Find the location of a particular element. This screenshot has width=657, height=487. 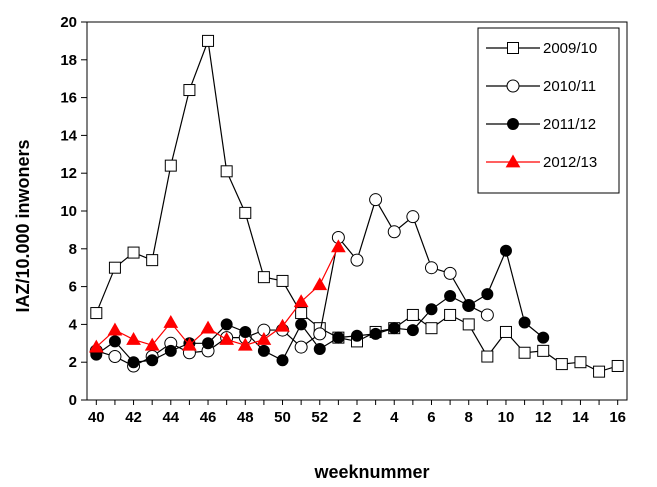

y-tick-label: 16 is located at coordinates (68, 98).